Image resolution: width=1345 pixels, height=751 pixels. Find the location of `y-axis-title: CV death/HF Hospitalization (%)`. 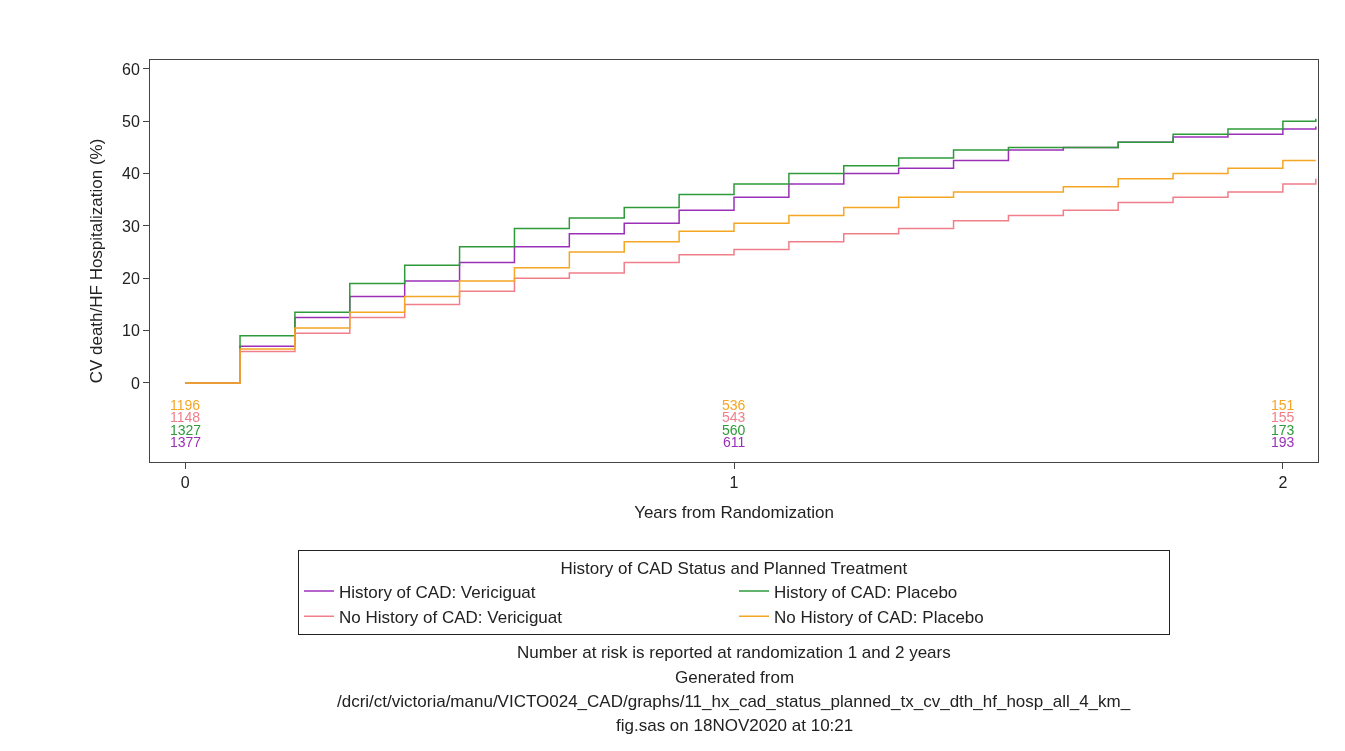

y-axis-title: CV death/HF Hospitalization (%) is located at coordinates (96, 261).